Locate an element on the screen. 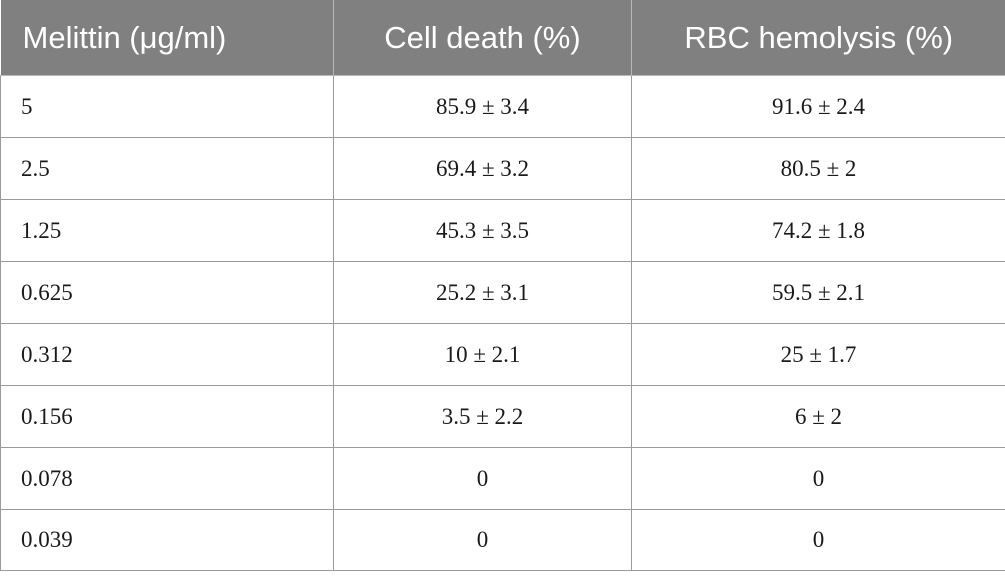  table-row: 0.312 10 ± 2.1 25 ± 1.7 is located at coordinates (502, 354).